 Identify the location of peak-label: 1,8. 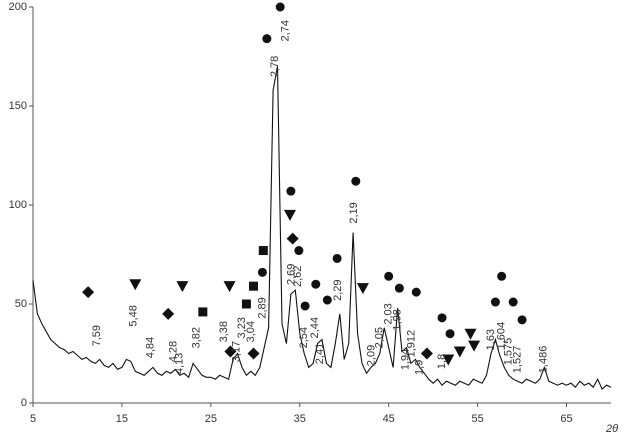
(442, 361).